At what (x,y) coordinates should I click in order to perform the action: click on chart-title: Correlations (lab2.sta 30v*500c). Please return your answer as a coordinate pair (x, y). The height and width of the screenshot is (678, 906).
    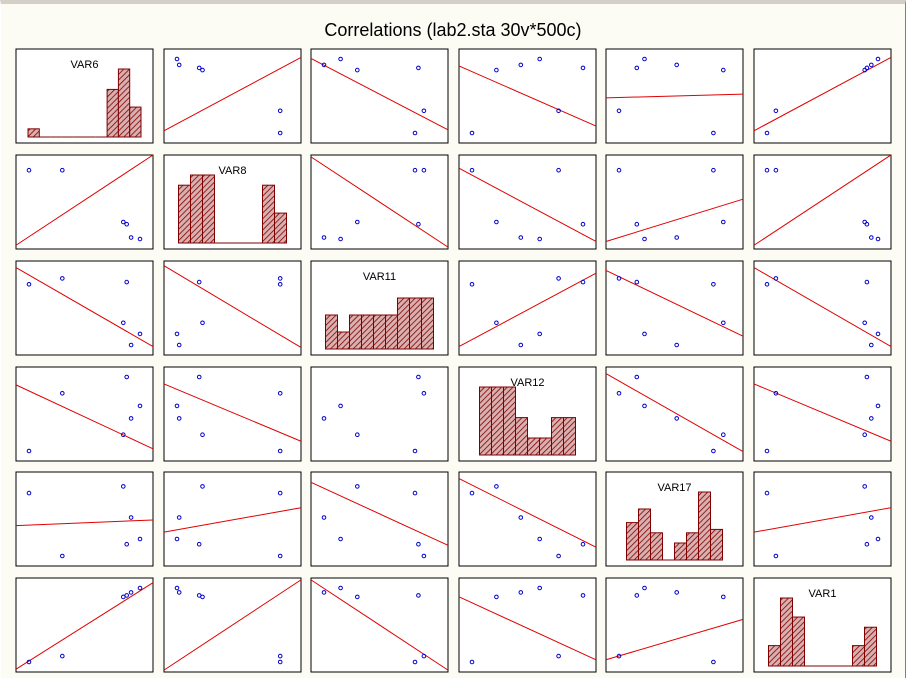
    Looking at the image, I should click on (453, 30).